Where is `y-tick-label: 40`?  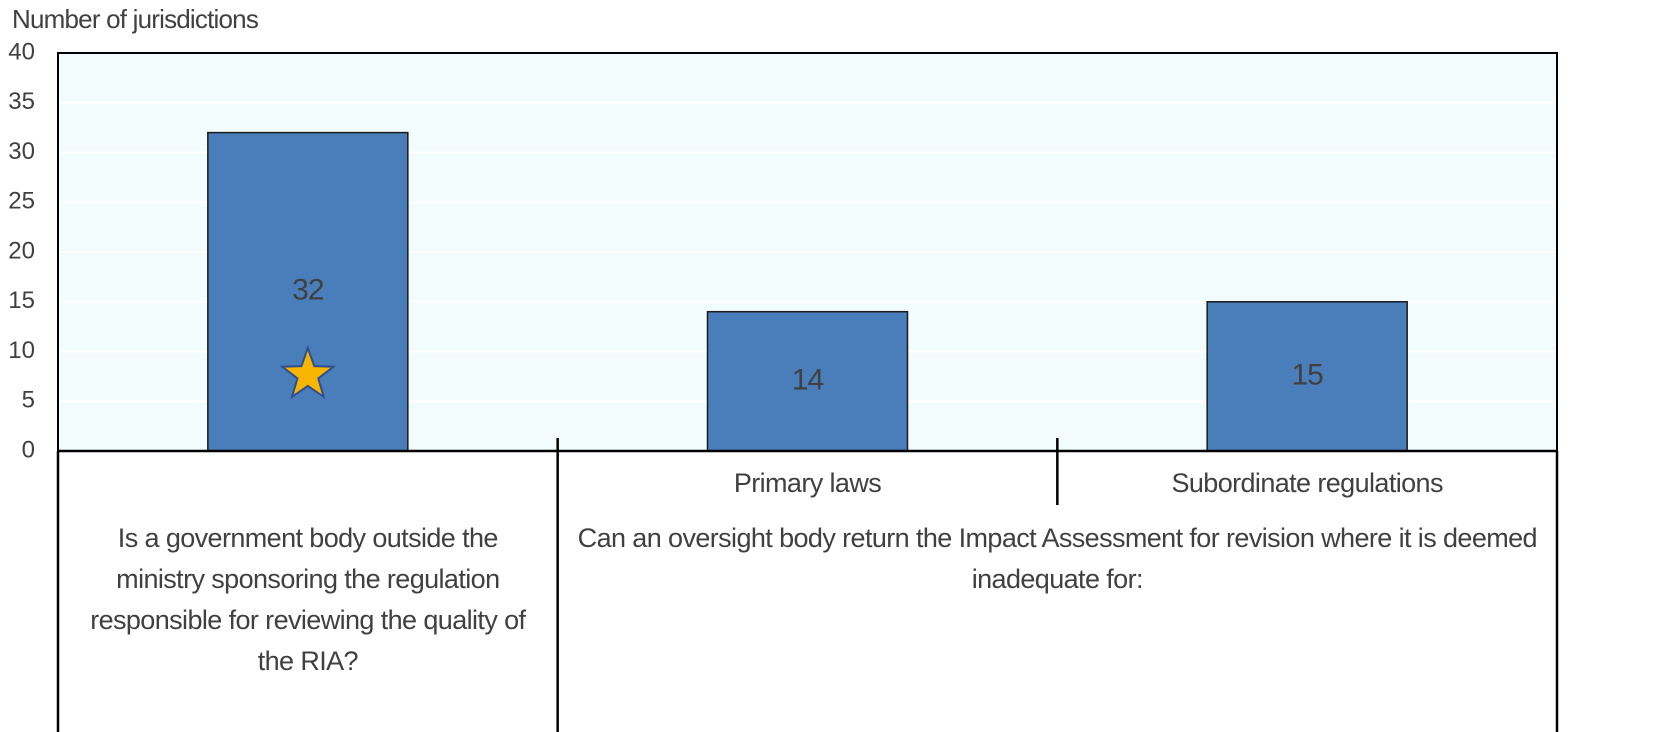 y-tick-label: 40 is located at coordinates (21, 51).